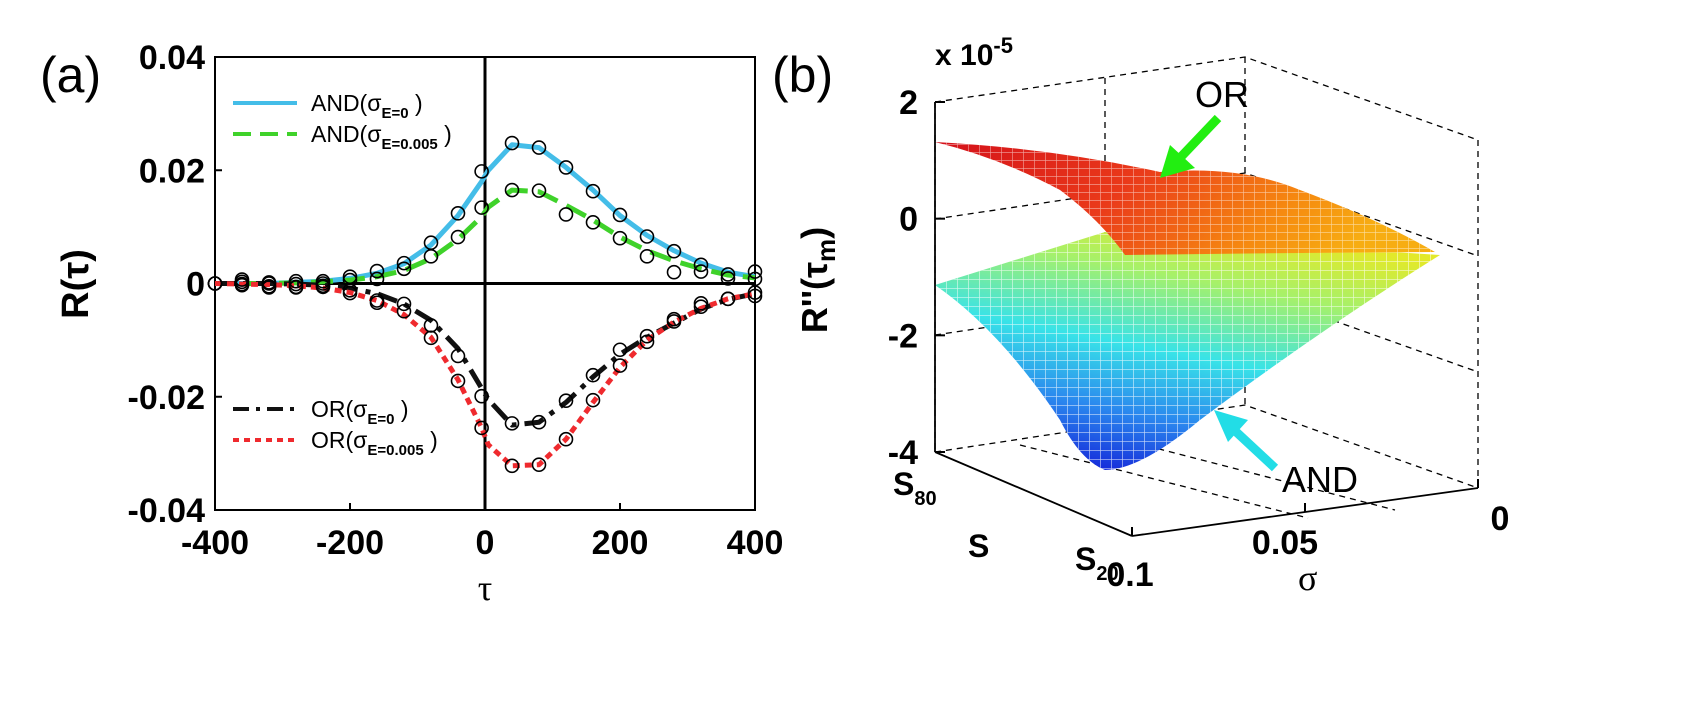 This screenshot has width=1700, height=708. I want to click on legend-label-and-1: AND(σE=0.005 ), so click(381, 137).